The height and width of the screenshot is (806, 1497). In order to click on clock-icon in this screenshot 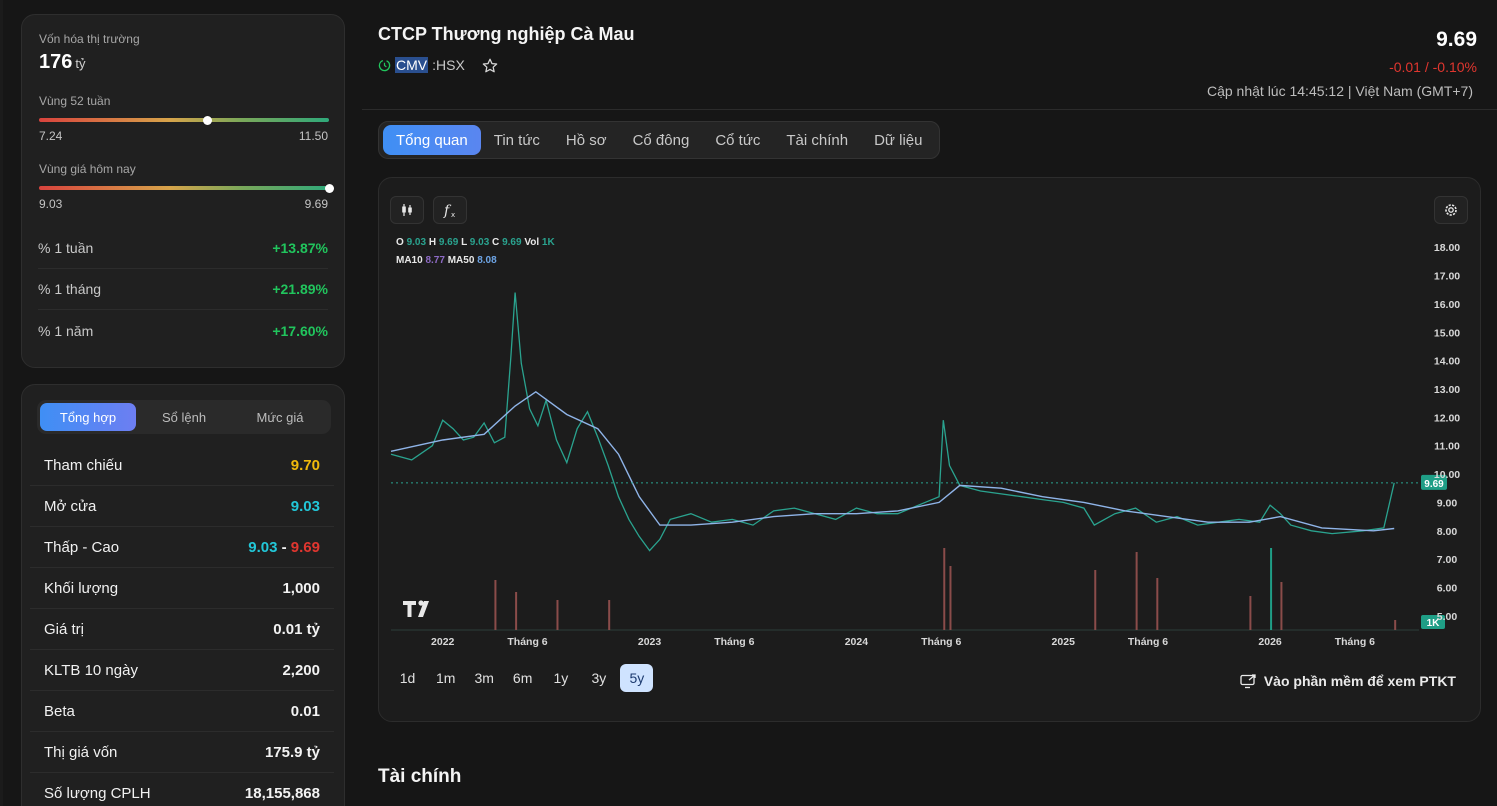, I will do `click(384, 65)`.